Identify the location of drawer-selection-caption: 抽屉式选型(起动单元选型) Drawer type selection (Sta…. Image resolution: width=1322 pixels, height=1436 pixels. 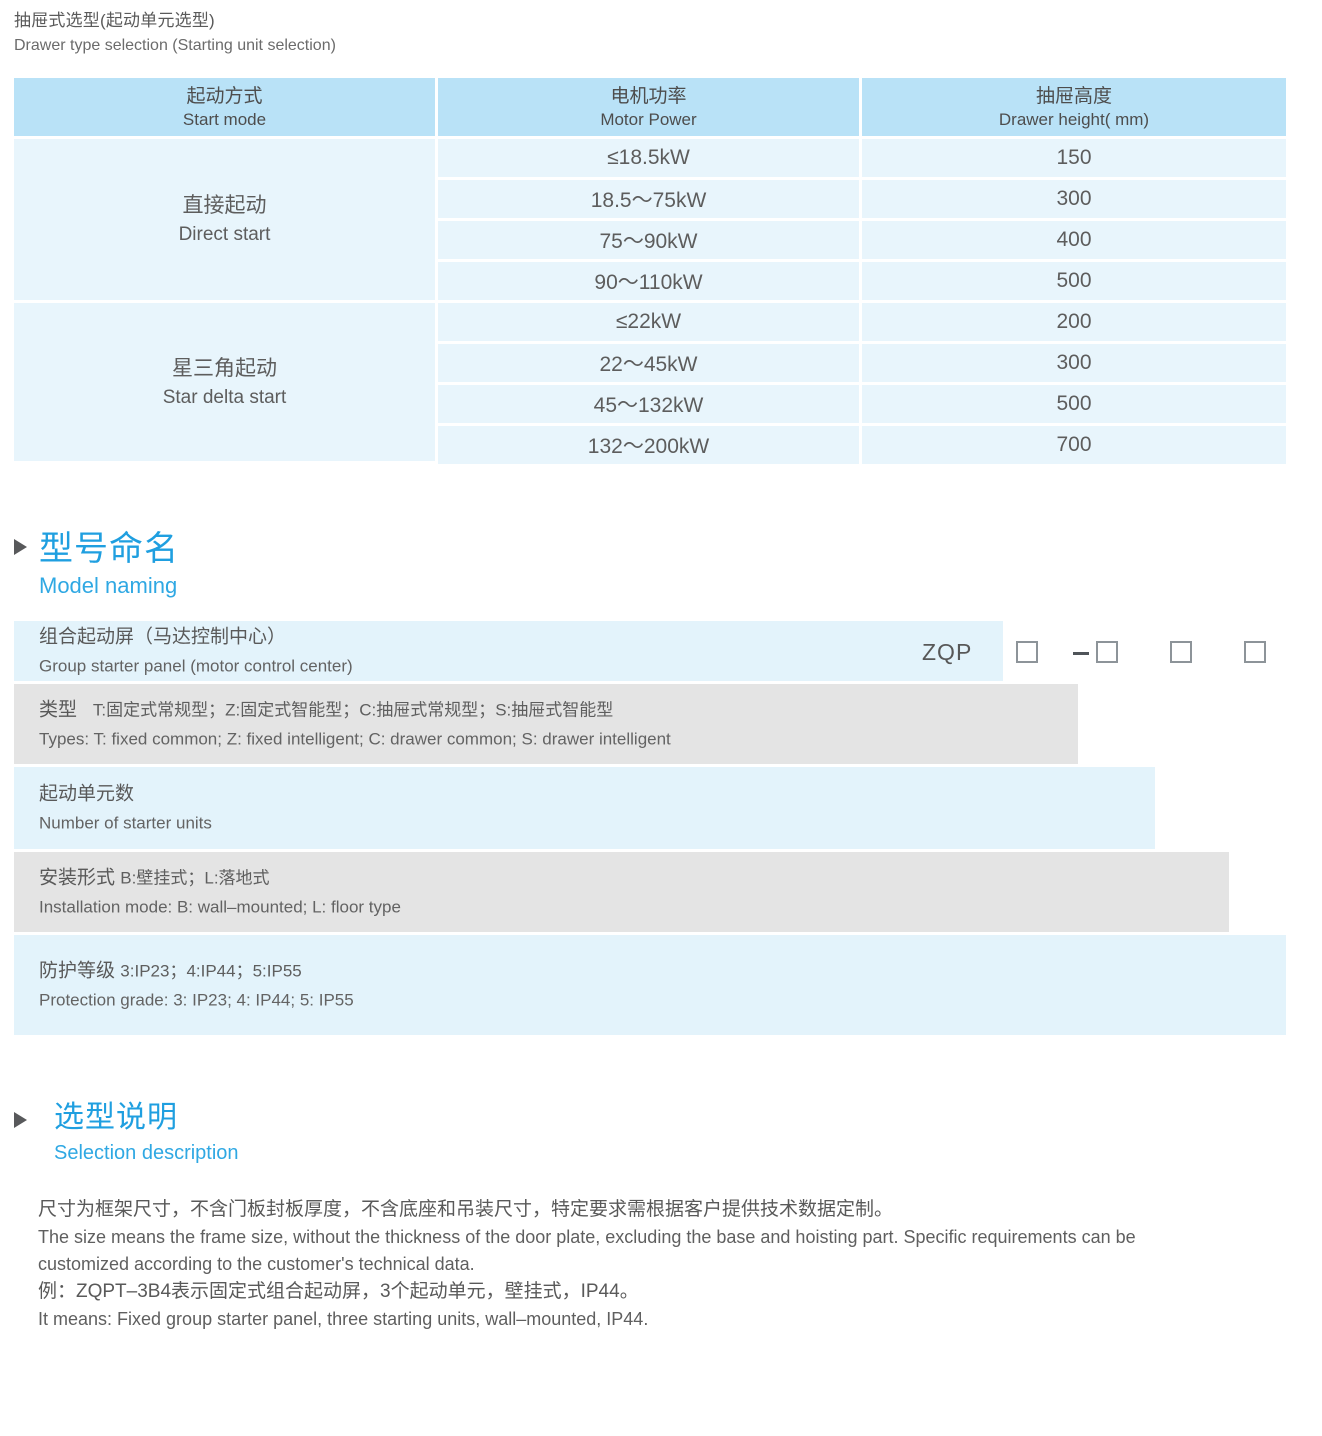
(464, 33).